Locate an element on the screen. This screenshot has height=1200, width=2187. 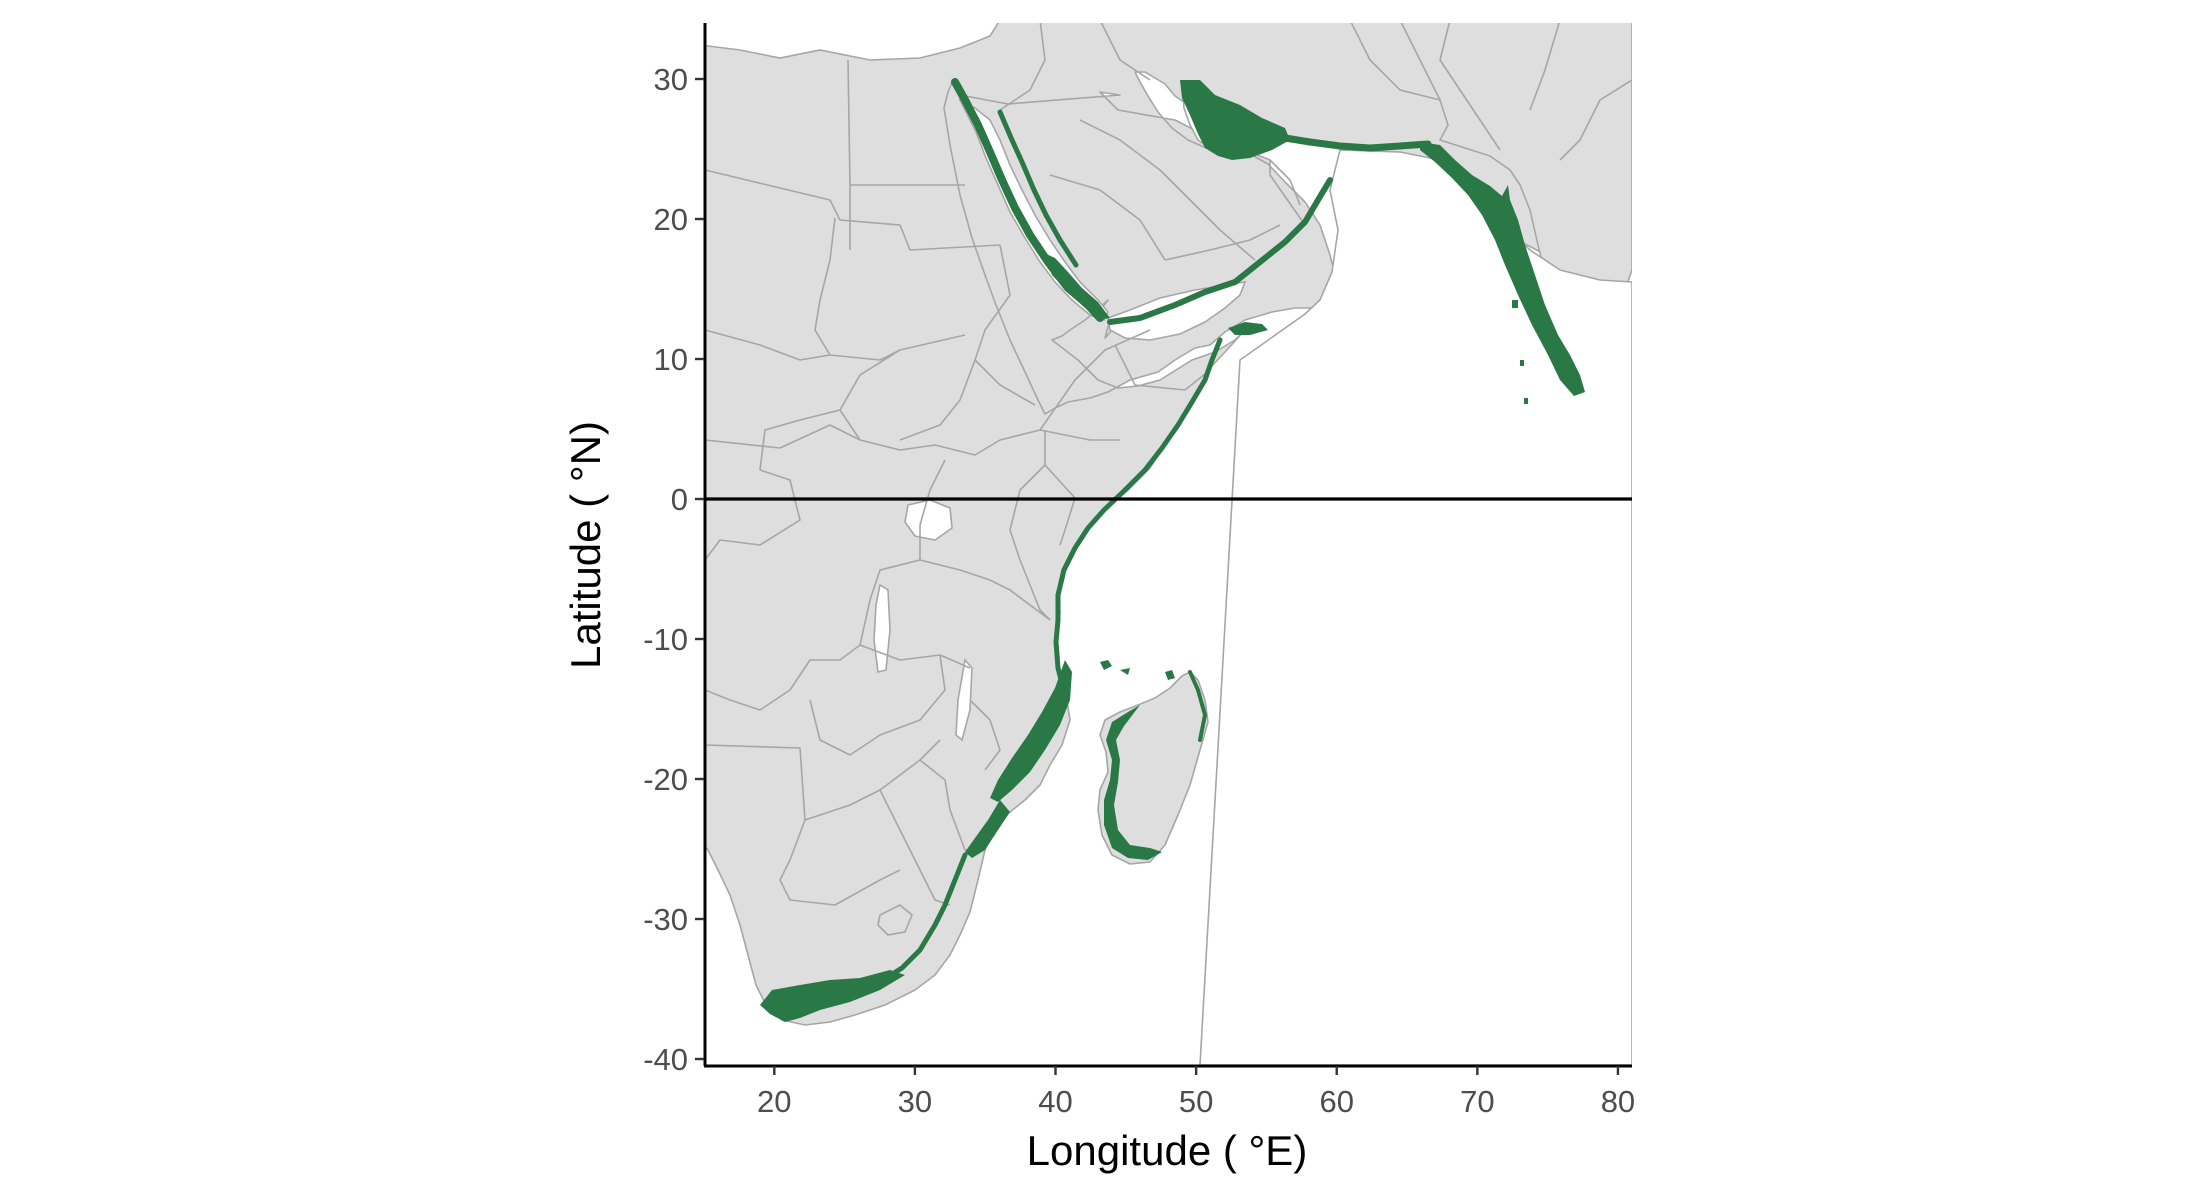
y-tick-label: -30 is located at coordinates (665, 919).